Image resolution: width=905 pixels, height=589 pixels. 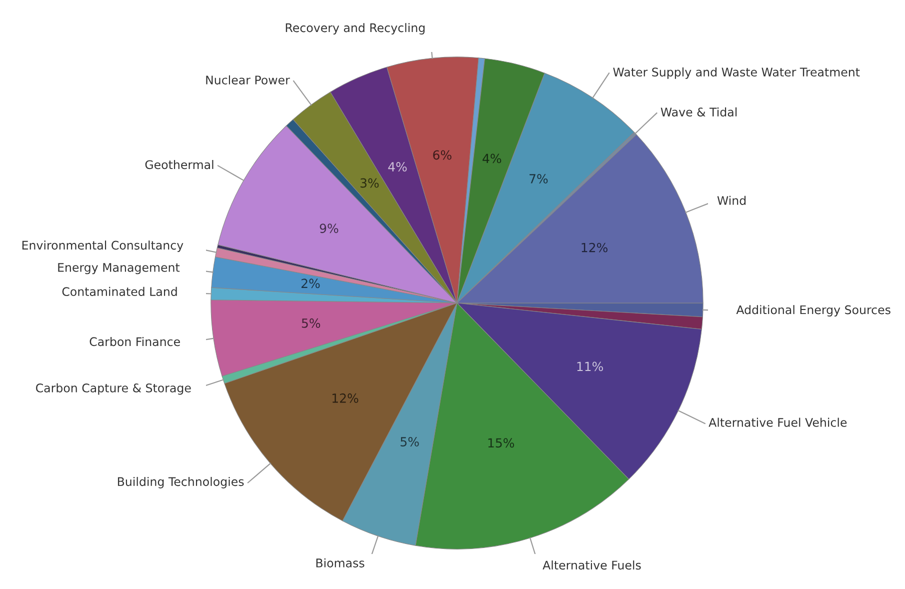 I want to click on slice-label: Energy Management, so click(x=119, y=268).